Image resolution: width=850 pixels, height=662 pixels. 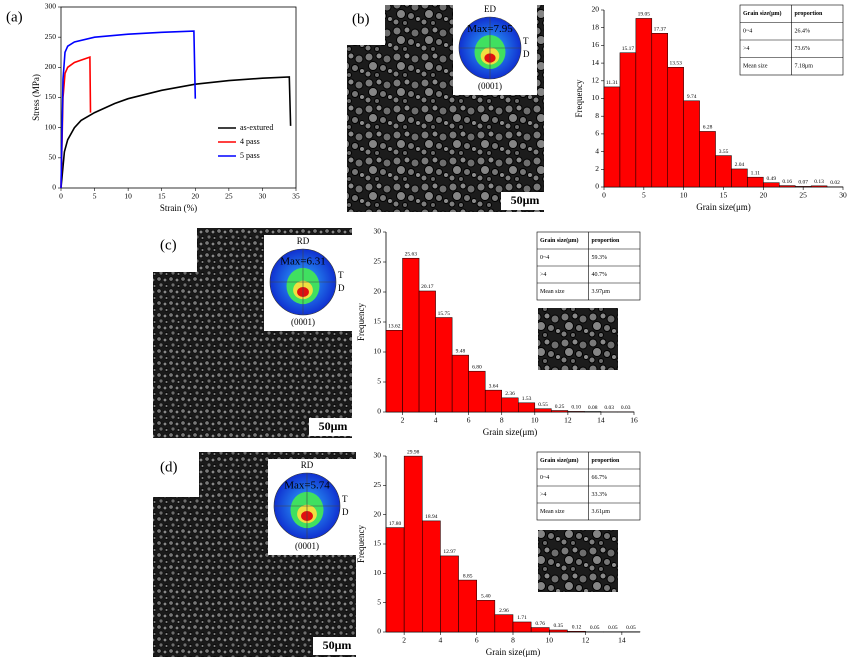 What do you see at coordinates (427, 287) in the screenshot?
I see `value-label: 20.17` at bounding box center [427, 287].